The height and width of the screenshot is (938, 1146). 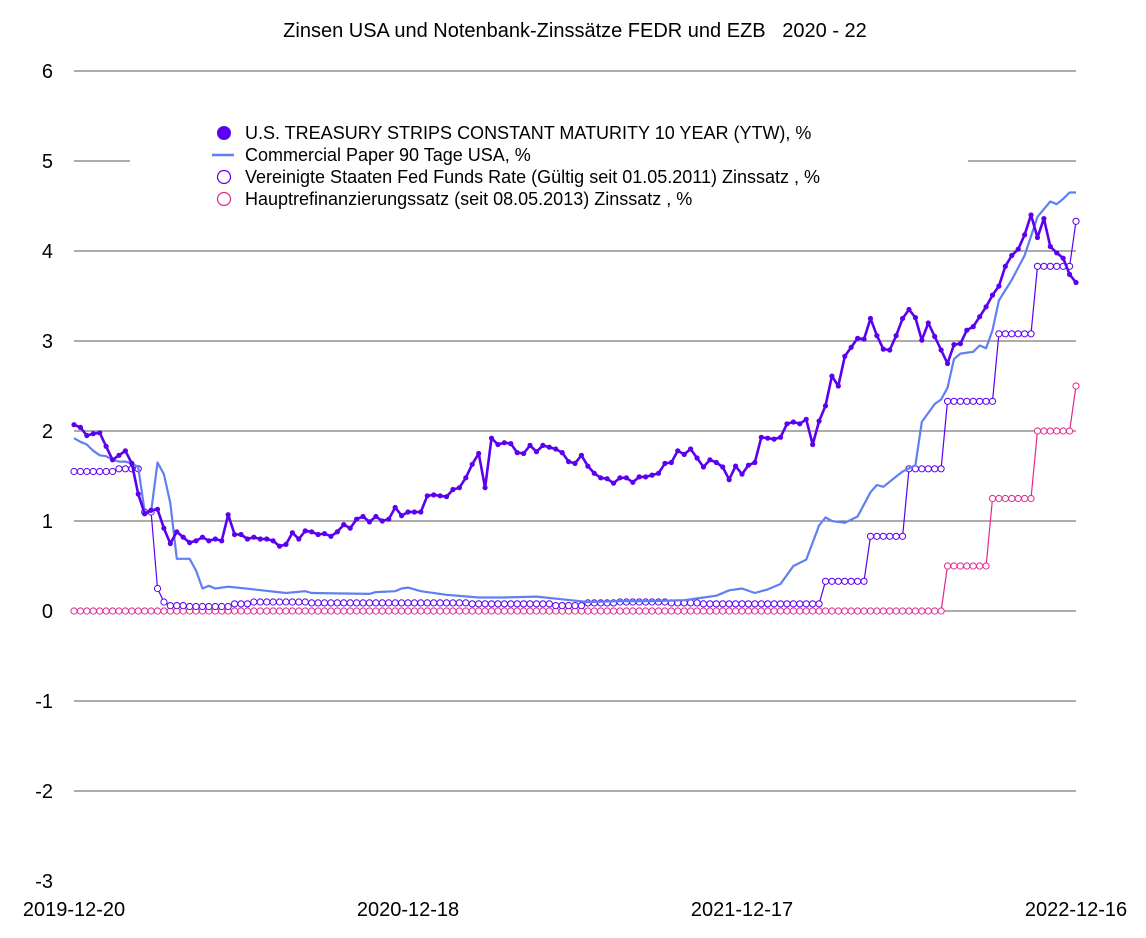 What do you see at coordinates (575, 910) in the screenshot?
I see `x-axis-ticks: 2019-12-20 2020-12-18 2021-12-17 2022-12-16` at bounding box center [575, 910].